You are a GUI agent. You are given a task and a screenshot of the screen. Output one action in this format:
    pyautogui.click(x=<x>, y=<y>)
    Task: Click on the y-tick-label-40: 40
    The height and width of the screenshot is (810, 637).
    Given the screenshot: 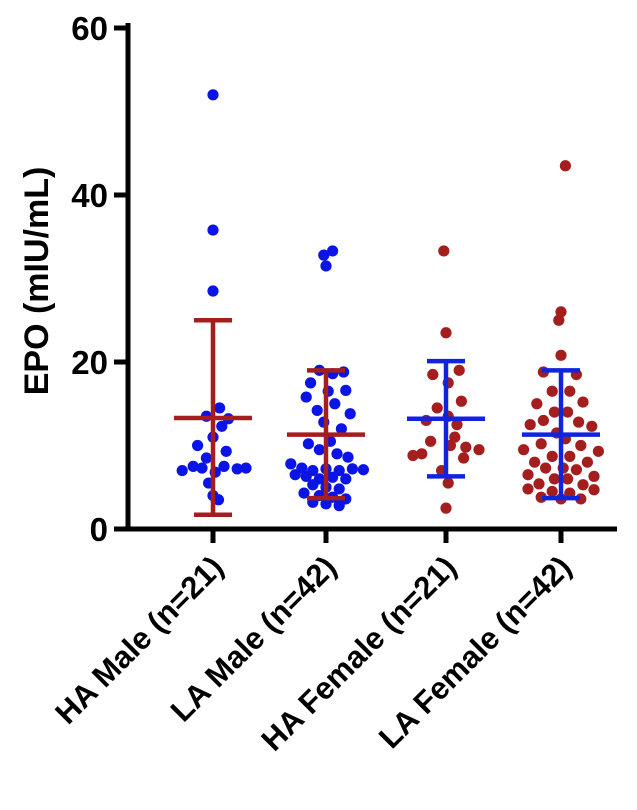 What is the action you would take?
    pyautogui.click(x=89, y=195)
    